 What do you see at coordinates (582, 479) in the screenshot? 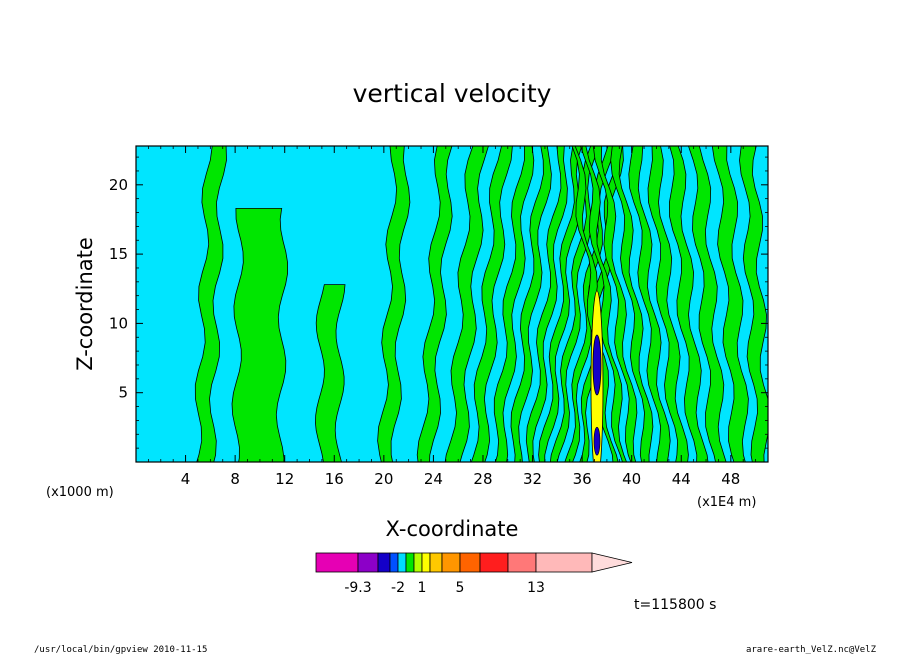
I see `x-tick-label: 36` at bounding box center [582, 479].